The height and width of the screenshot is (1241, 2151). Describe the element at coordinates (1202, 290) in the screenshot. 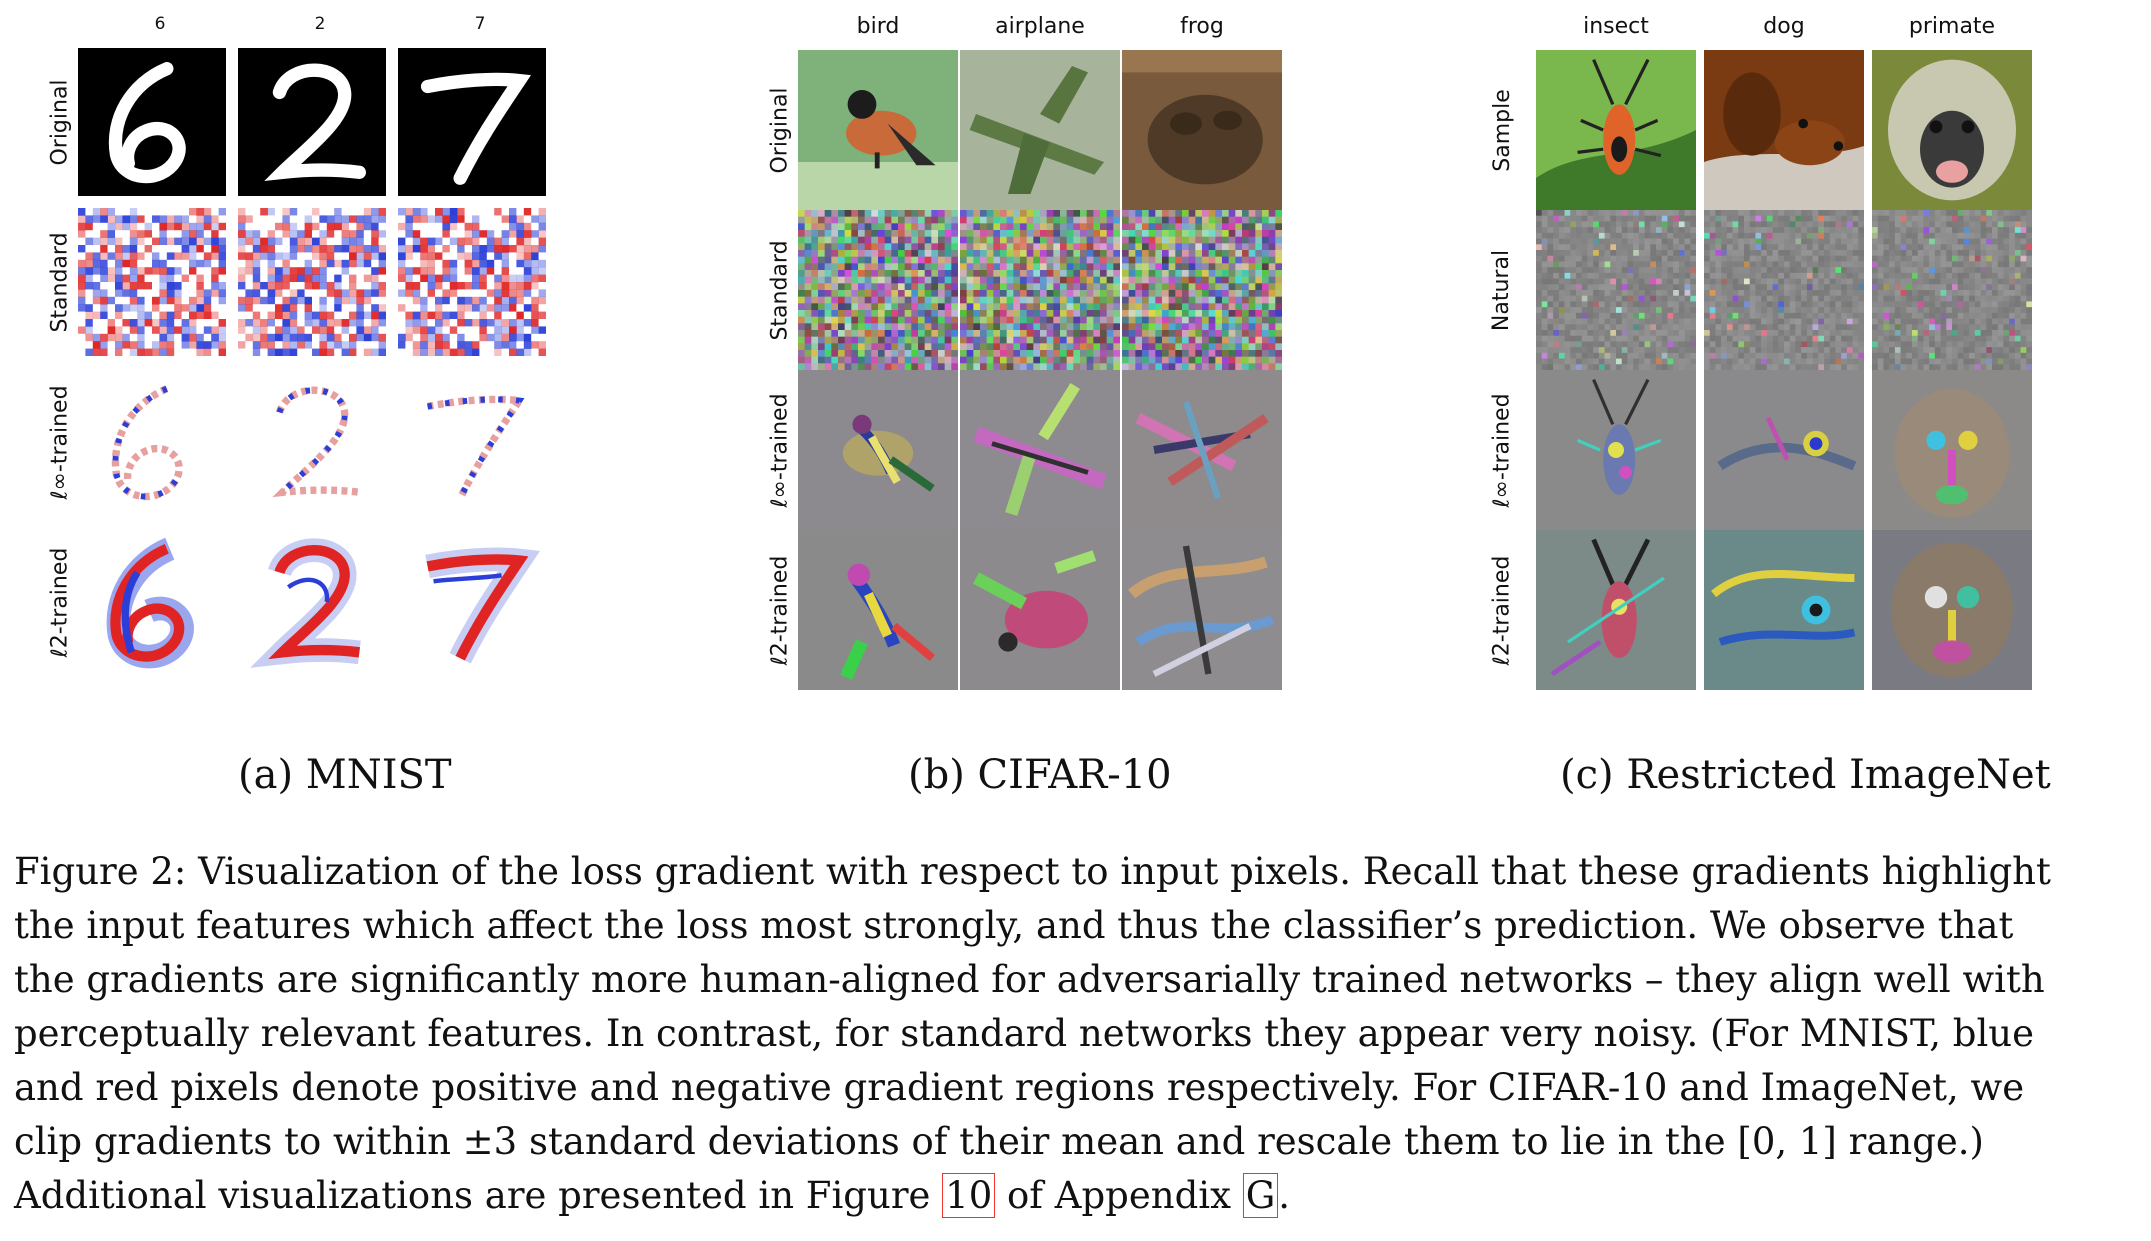

I see `cifar-standard-frog` at that location.